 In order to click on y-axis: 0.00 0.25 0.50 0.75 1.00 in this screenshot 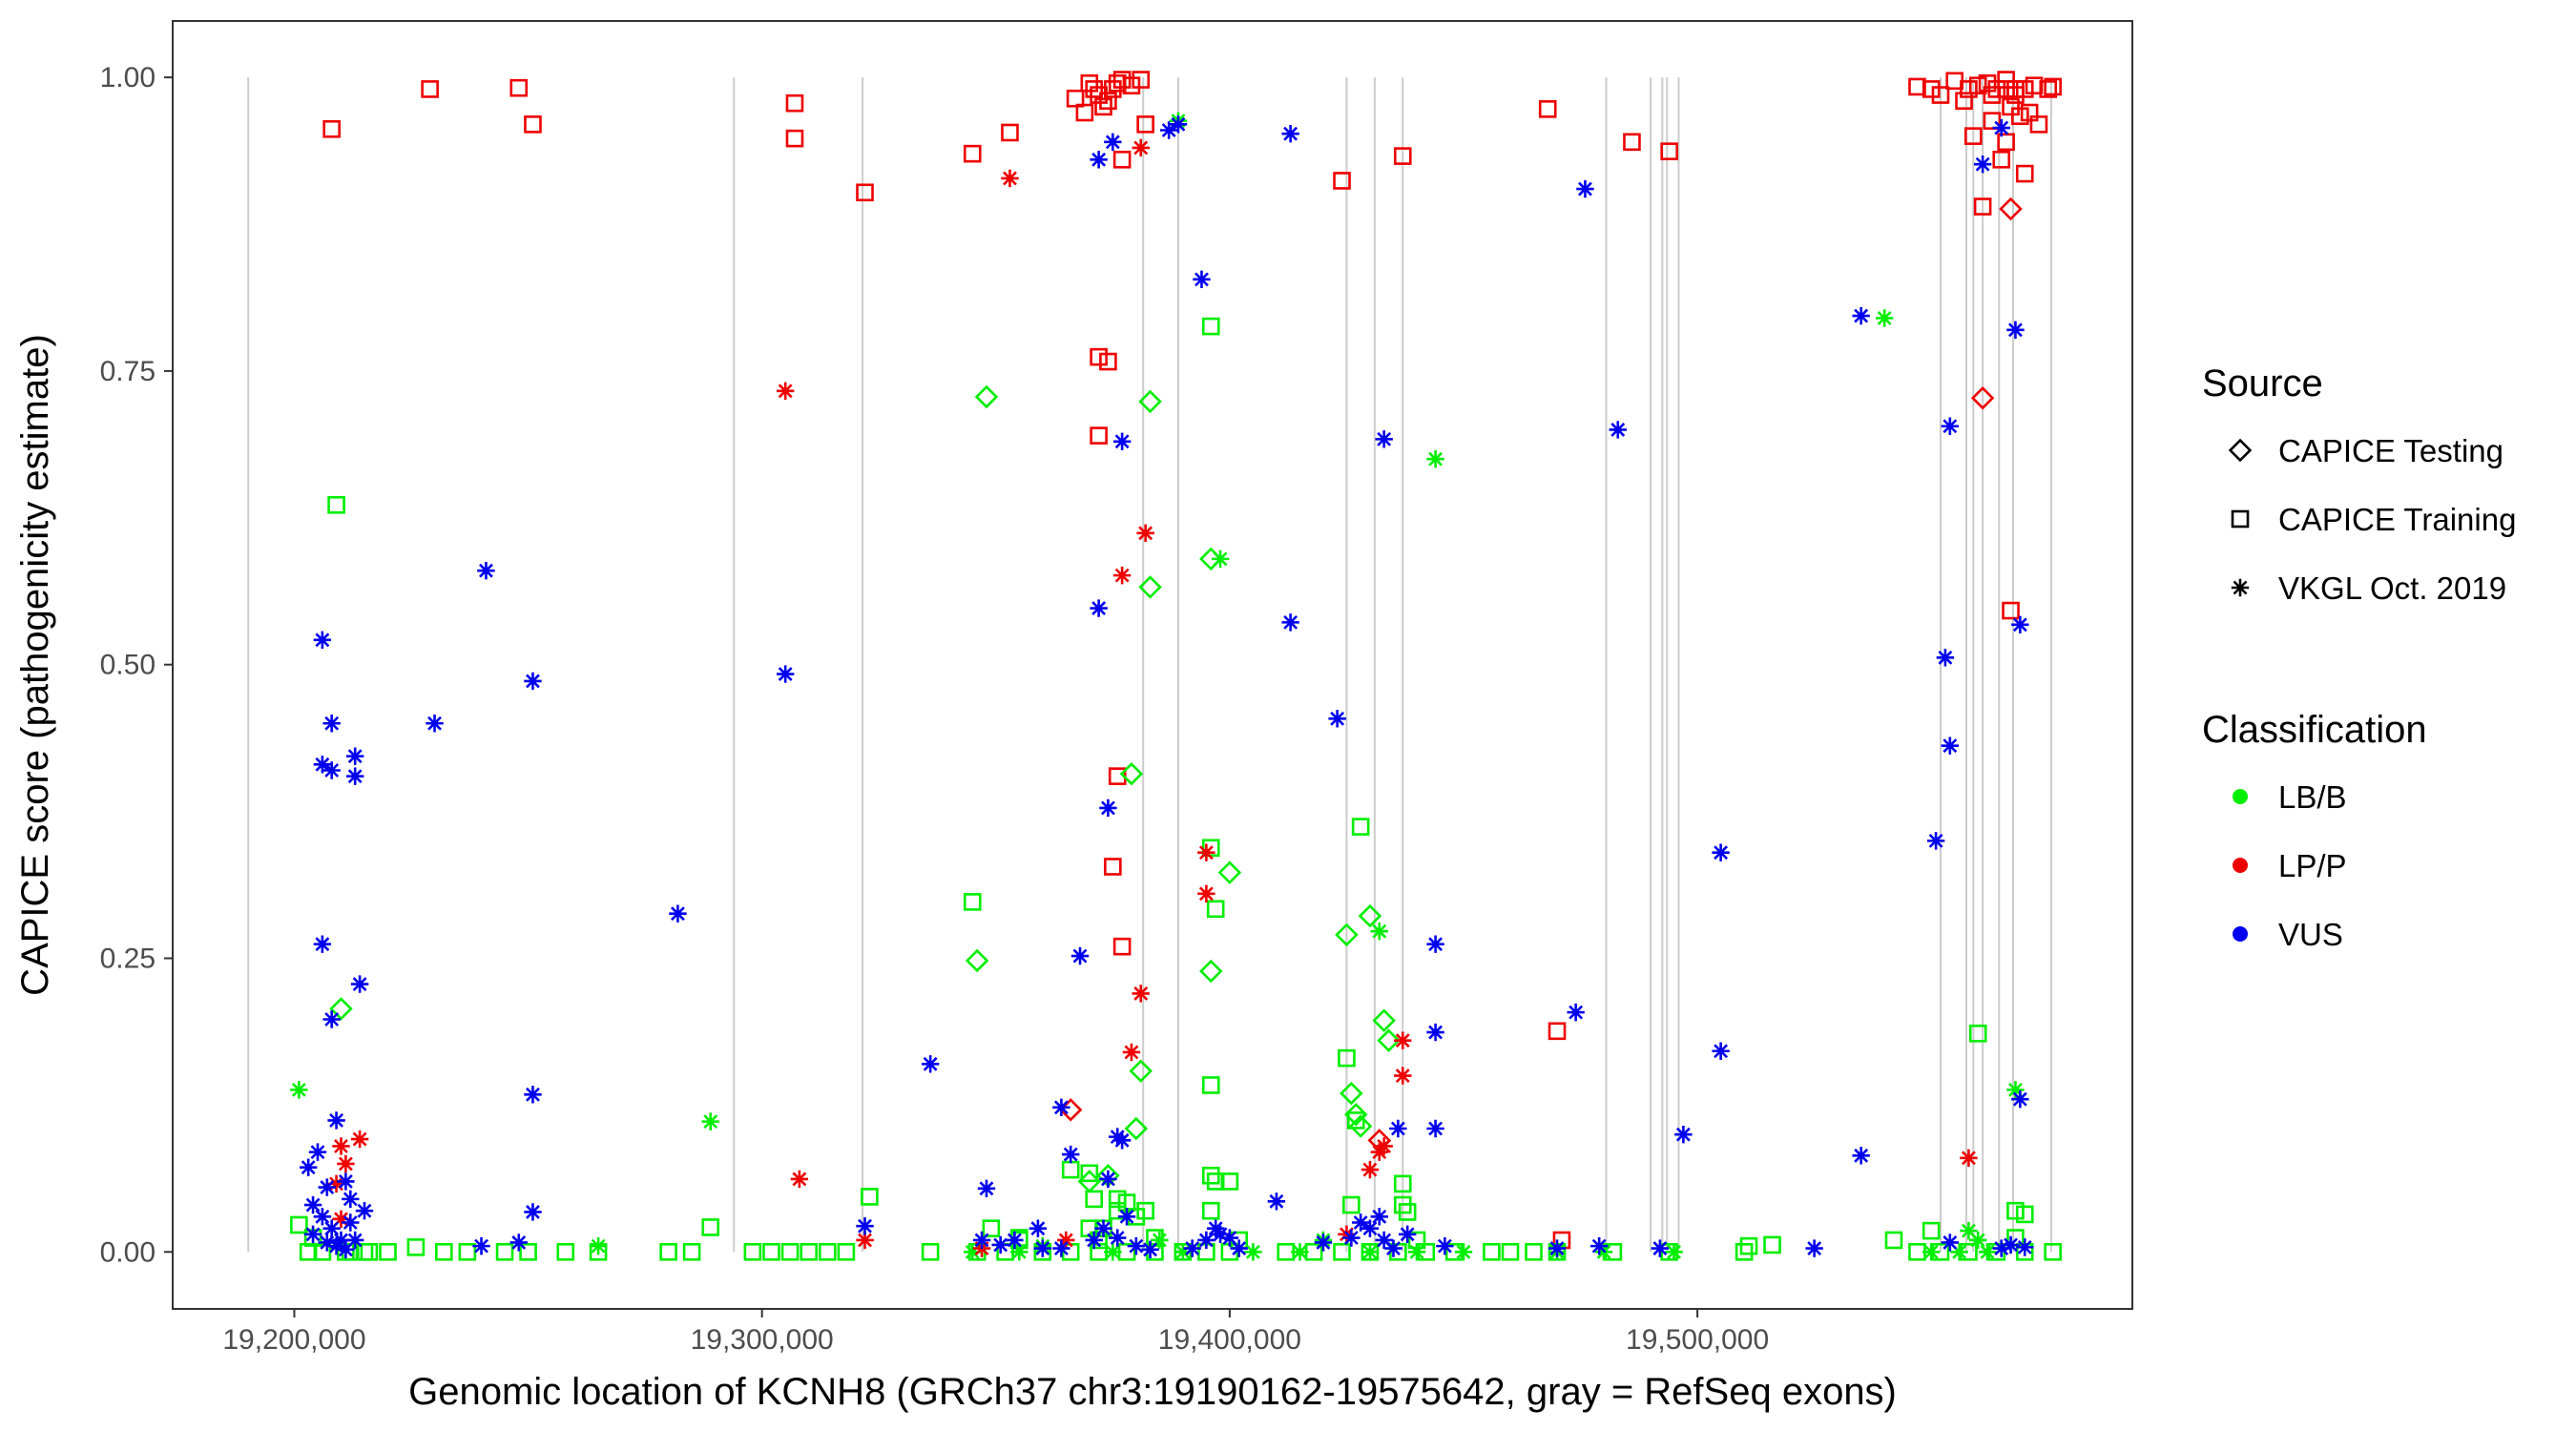, I will do `click(136, 665)`.